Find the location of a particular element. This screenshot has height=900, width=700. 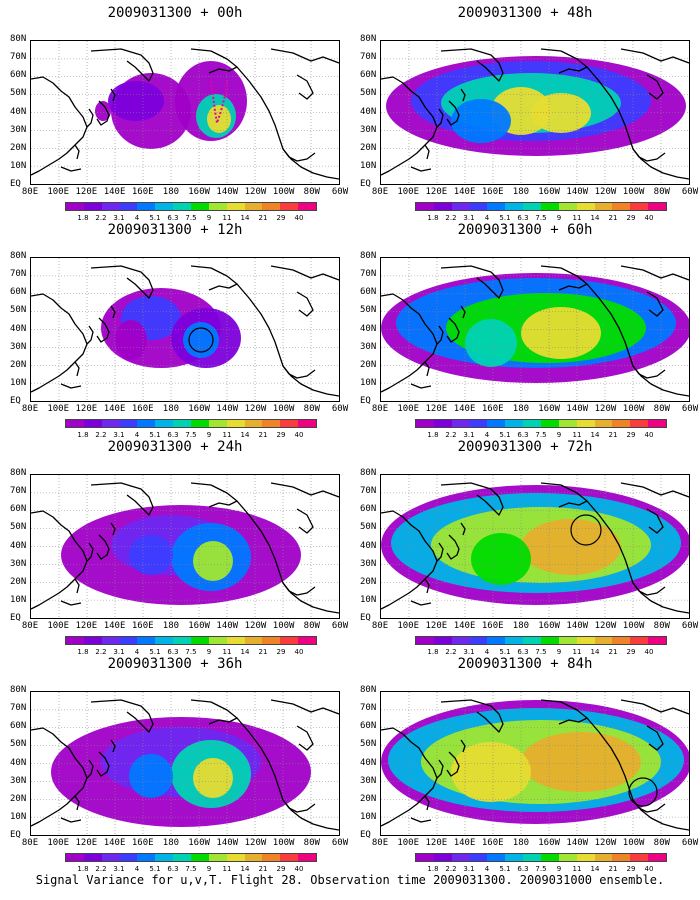

colorbar-label: 9 is located at coordinates (209, 218).